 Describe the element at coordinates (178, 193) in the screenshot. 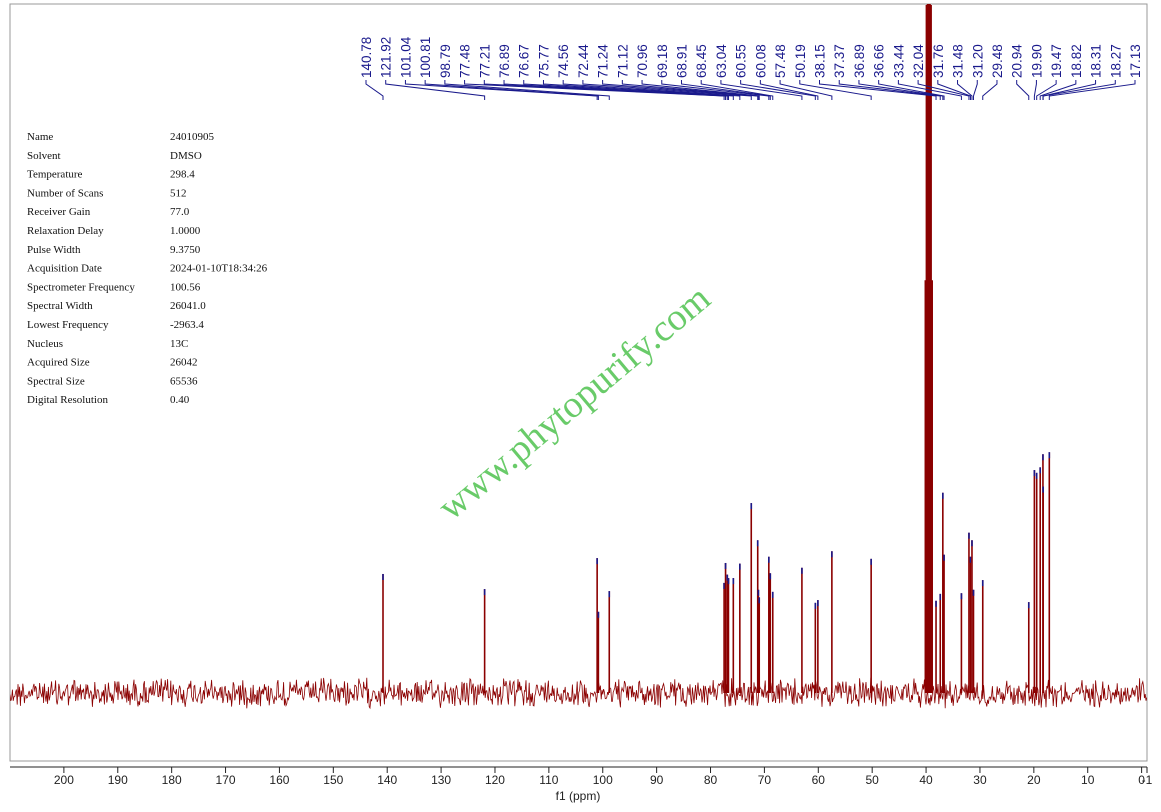

I see `param-value: 512` at that location.